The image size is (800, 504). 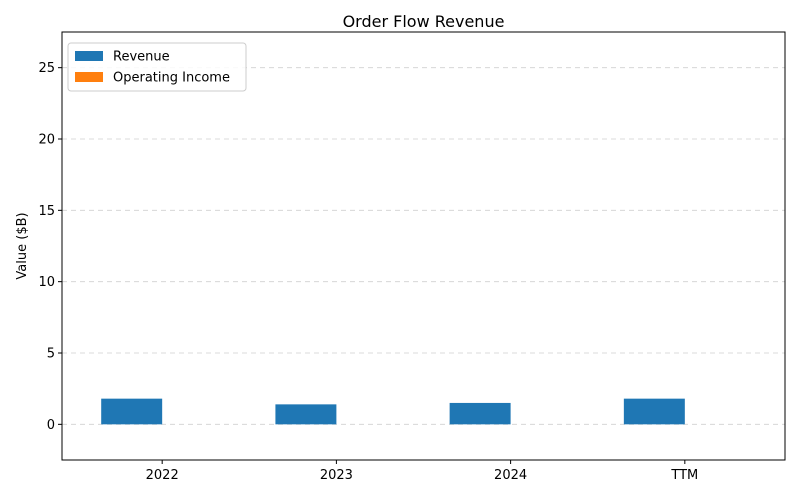 I want to click on y-axis: 0 5 10 15 20 25, so click(x=50, y=247).